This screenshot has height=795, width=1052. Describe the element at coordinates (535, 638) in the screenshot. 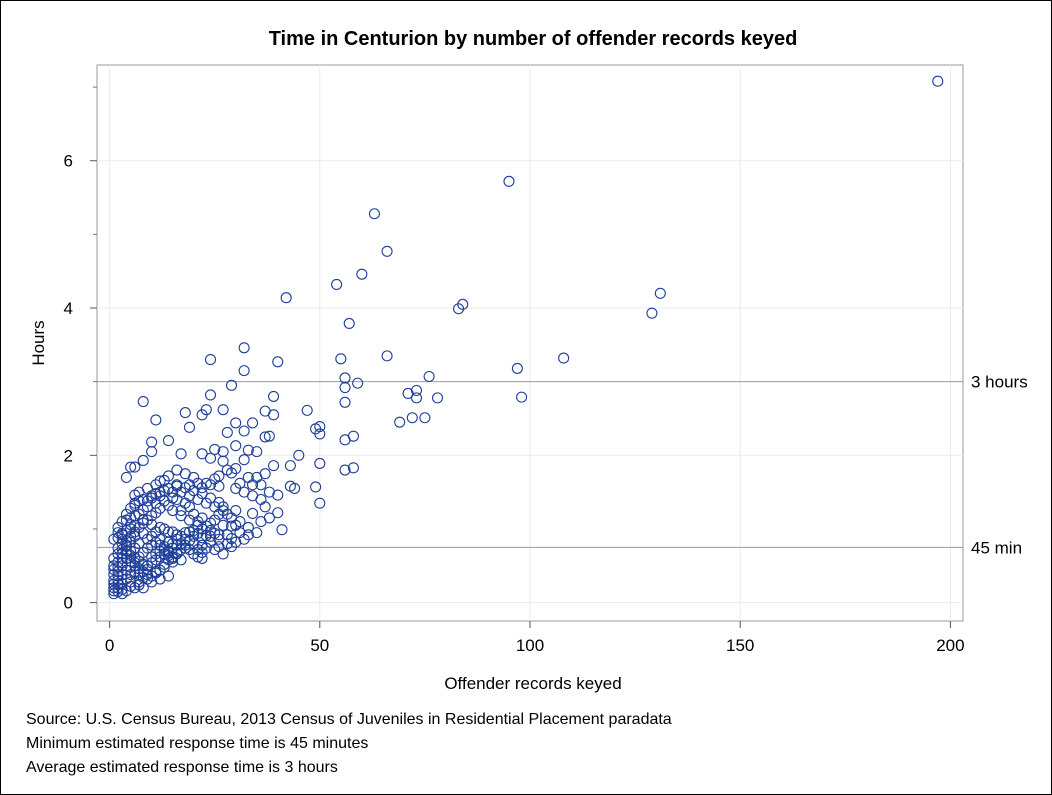

I see `x-axis-ticks: 0 50 100 150 200` at that location.